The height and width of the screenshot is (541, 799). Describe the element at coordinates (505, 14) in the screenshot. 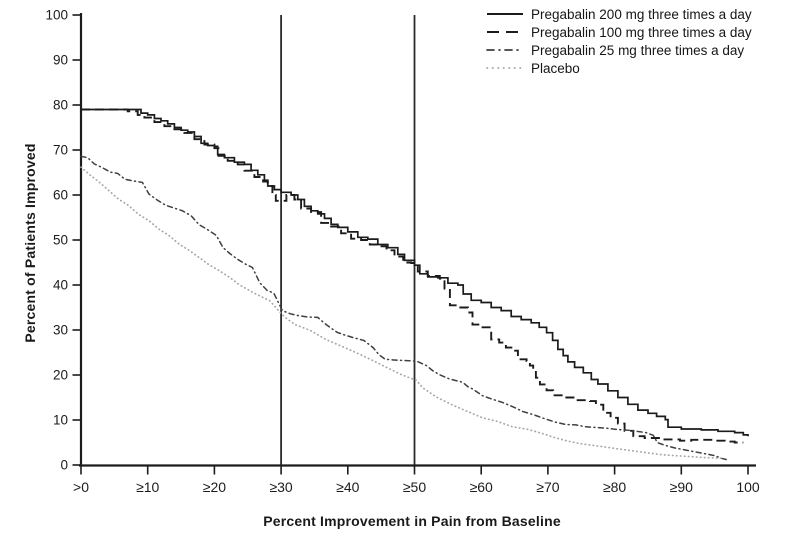

I see `solid-line-icon` at that location.